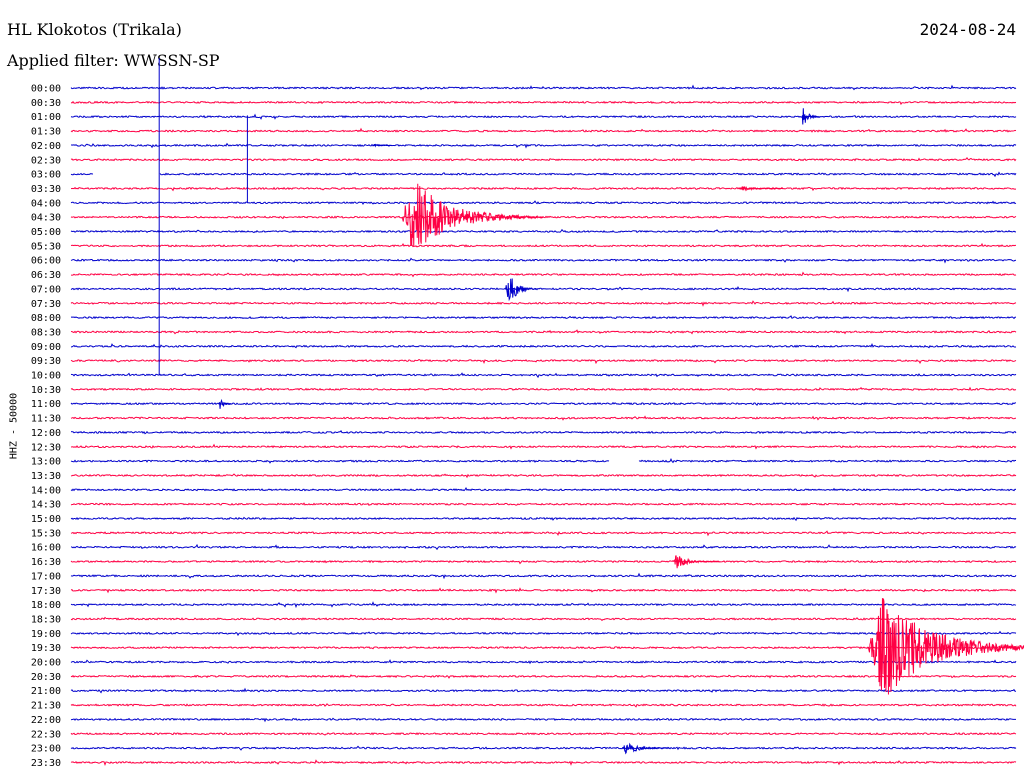 The width and height of the screenshot is (1024, 780). Describe the element at coordinates (46, 132) in the screenshot. I see `row-time-label: 01:30` at that location.